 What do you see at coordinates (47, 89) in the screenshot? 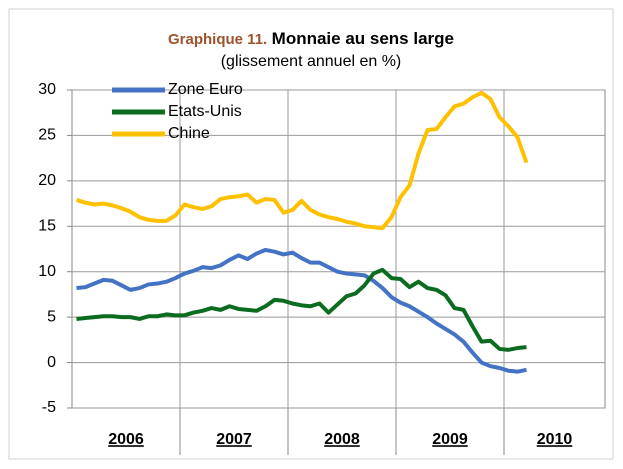
I see `y-tick-label: 30` at bounding box center [47, 89].